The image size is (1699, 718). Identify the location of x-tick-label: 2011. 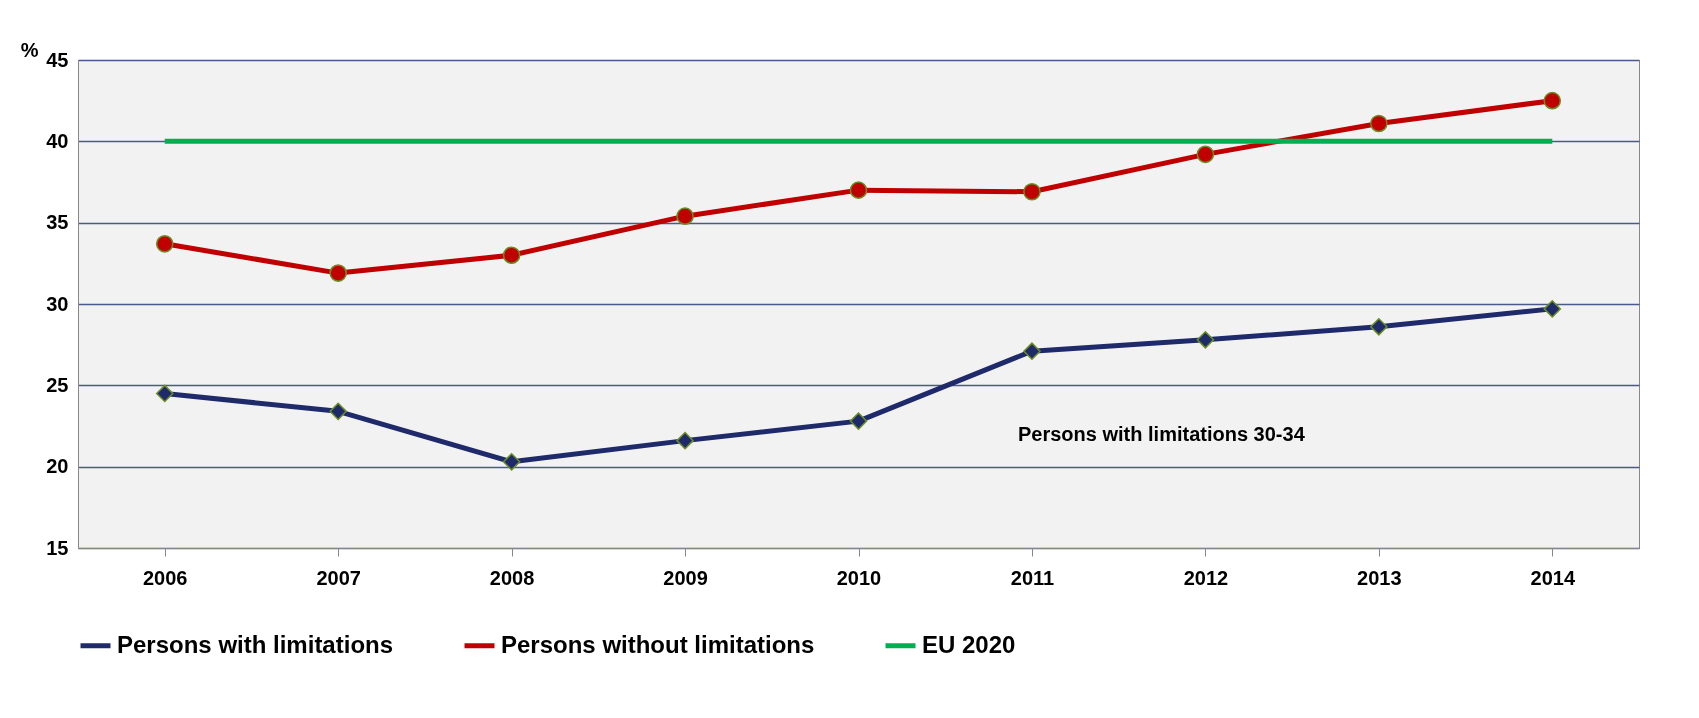
(1032, 577).